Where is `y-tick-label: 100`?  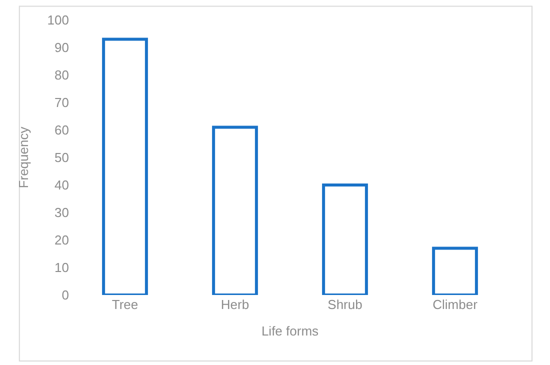
y-tick-label: 100 is located at coordinates (58, 20).